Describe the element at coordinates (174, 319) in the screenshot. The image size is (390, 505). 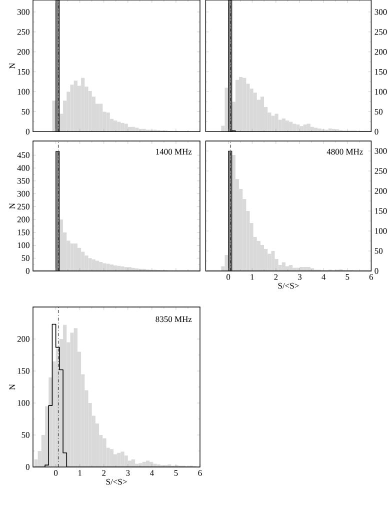
I see `text: 8350 MHz` at that location.